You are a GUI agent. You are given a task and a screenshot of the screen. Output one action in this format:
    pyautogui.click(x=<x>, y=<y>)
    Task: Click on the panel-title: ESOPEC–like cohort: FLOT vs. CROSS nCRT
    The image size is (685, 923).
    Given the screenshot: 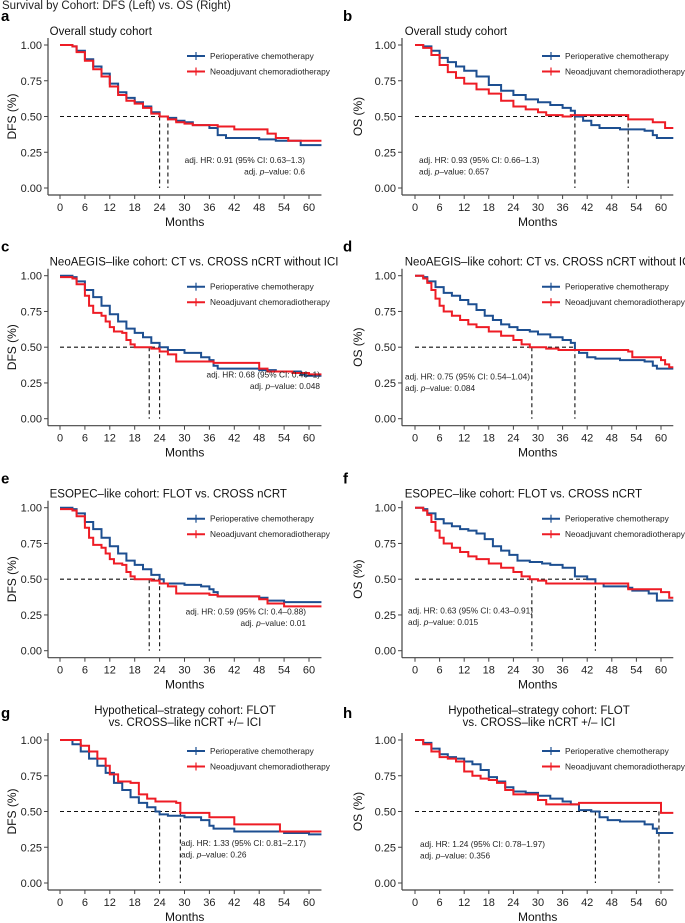 What is the action you would take?
    pyautogui.click(x=523, y=495)
    